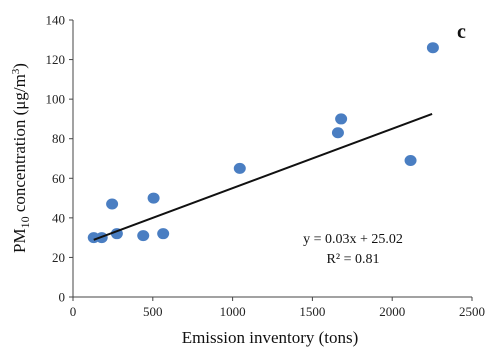 The width and height of the screenshot is (491, 347). I want to click on y-tick-label: 140, so click(56, 20).